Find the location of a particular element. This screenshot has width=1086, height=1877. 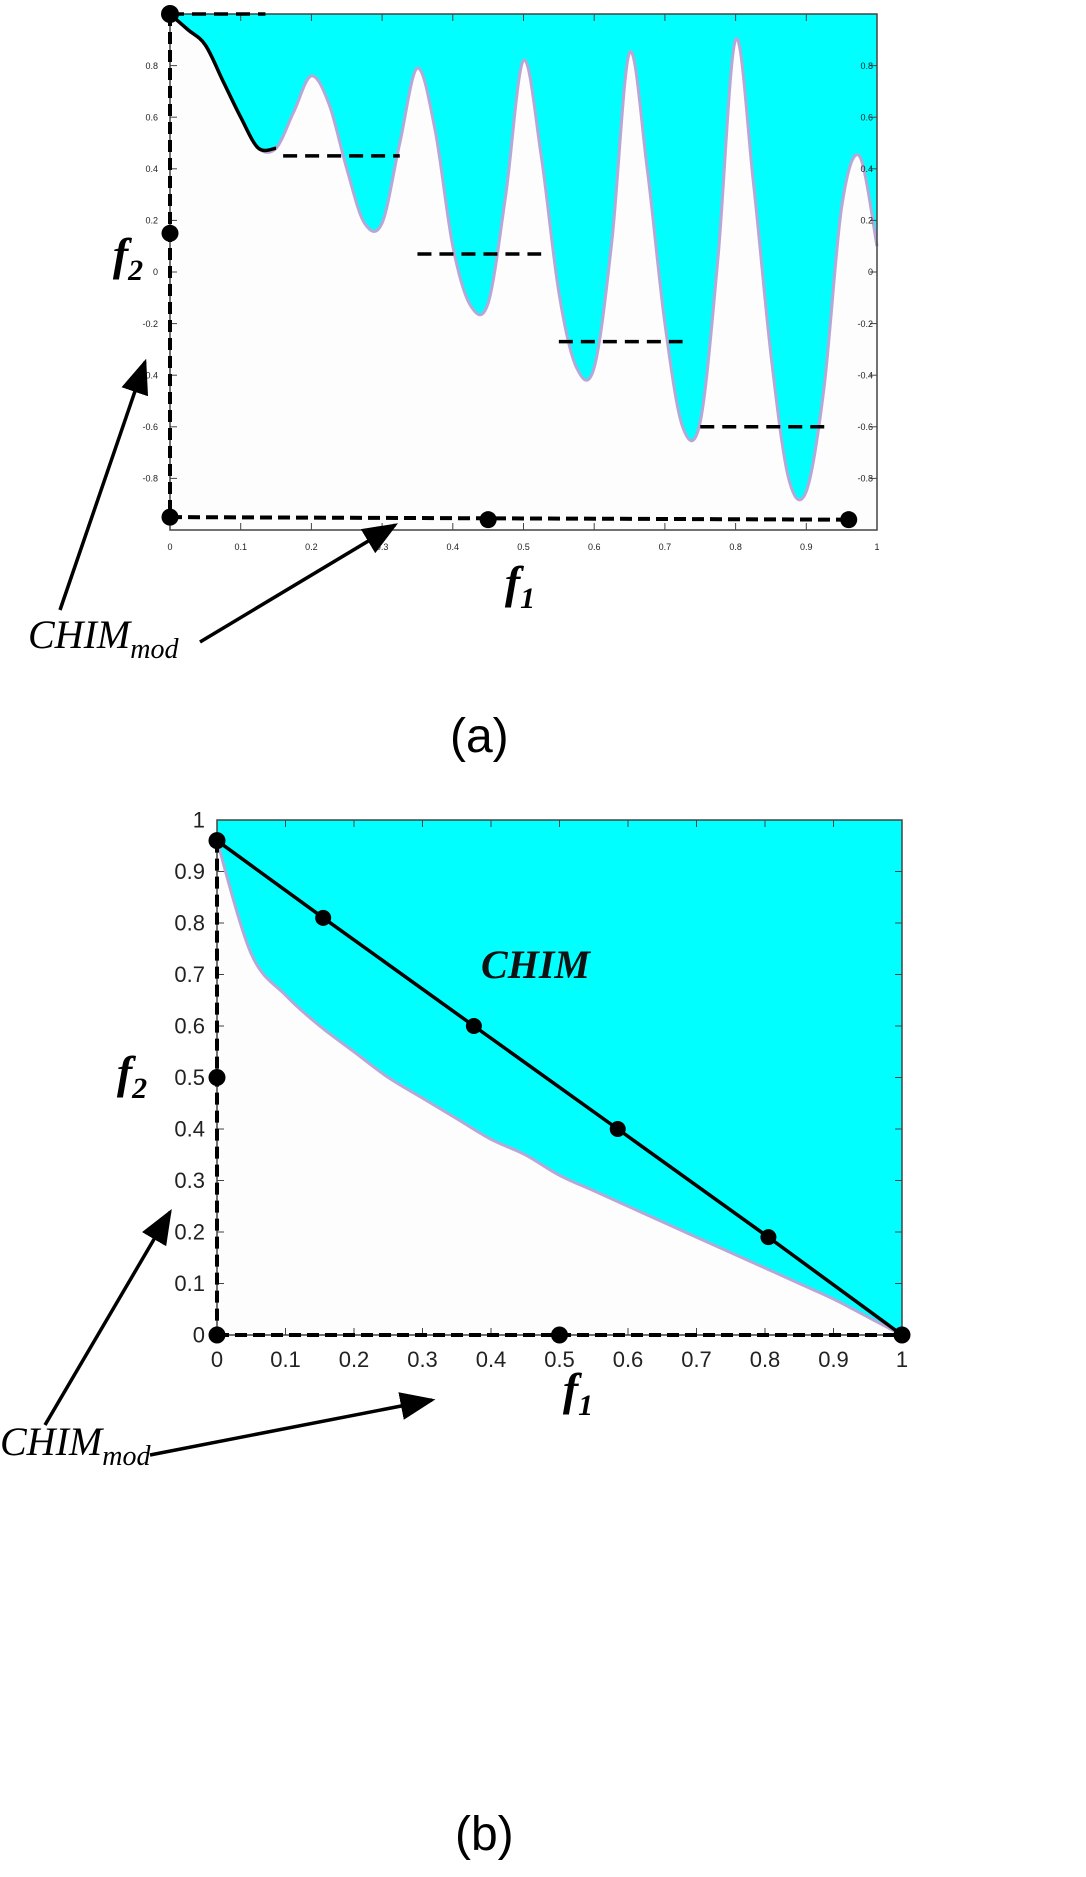

y-tick-label-right: 0.4 is located at coordinates (866, 169).